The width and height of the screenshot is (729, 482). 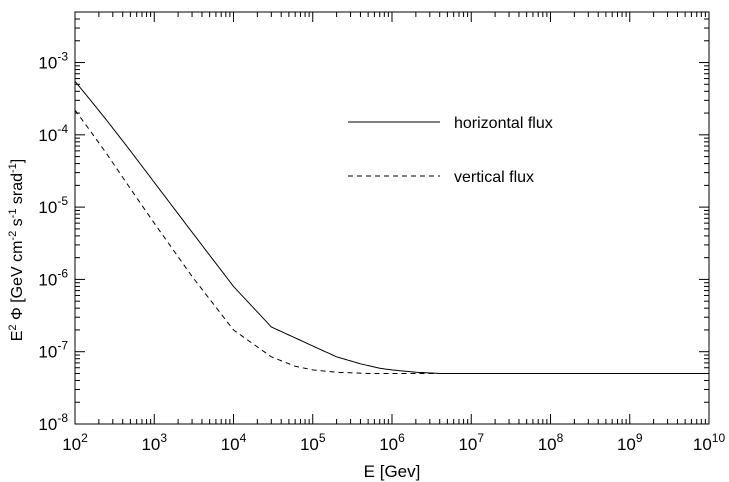 What do you see at coordinates (16, 250) in the screenshot?
I see `y-axis-label: E2 Φ [GeV cm-2 s-1 srad-1]` at bounding box center [16, 250].